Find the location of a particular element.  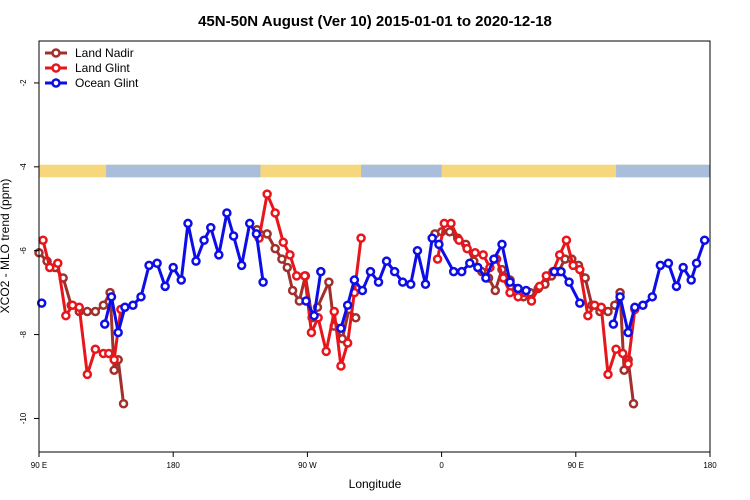

legend-label: Ocean Glint is located at coordinates (107, 83).